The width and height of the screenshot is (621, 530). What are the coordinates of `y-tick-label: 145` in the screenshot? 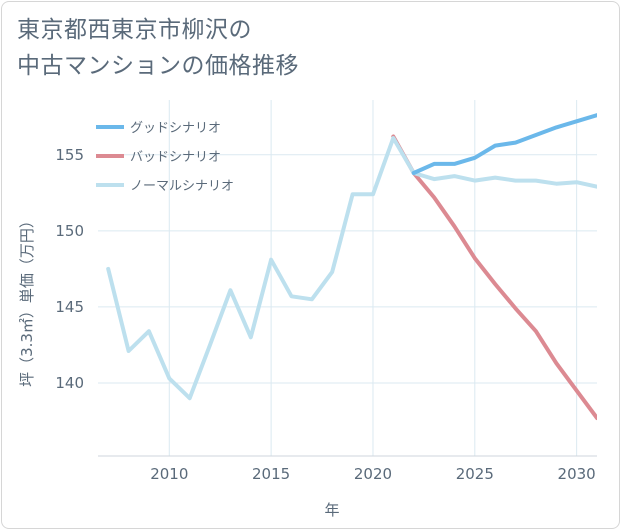 It's located at (69, 307).